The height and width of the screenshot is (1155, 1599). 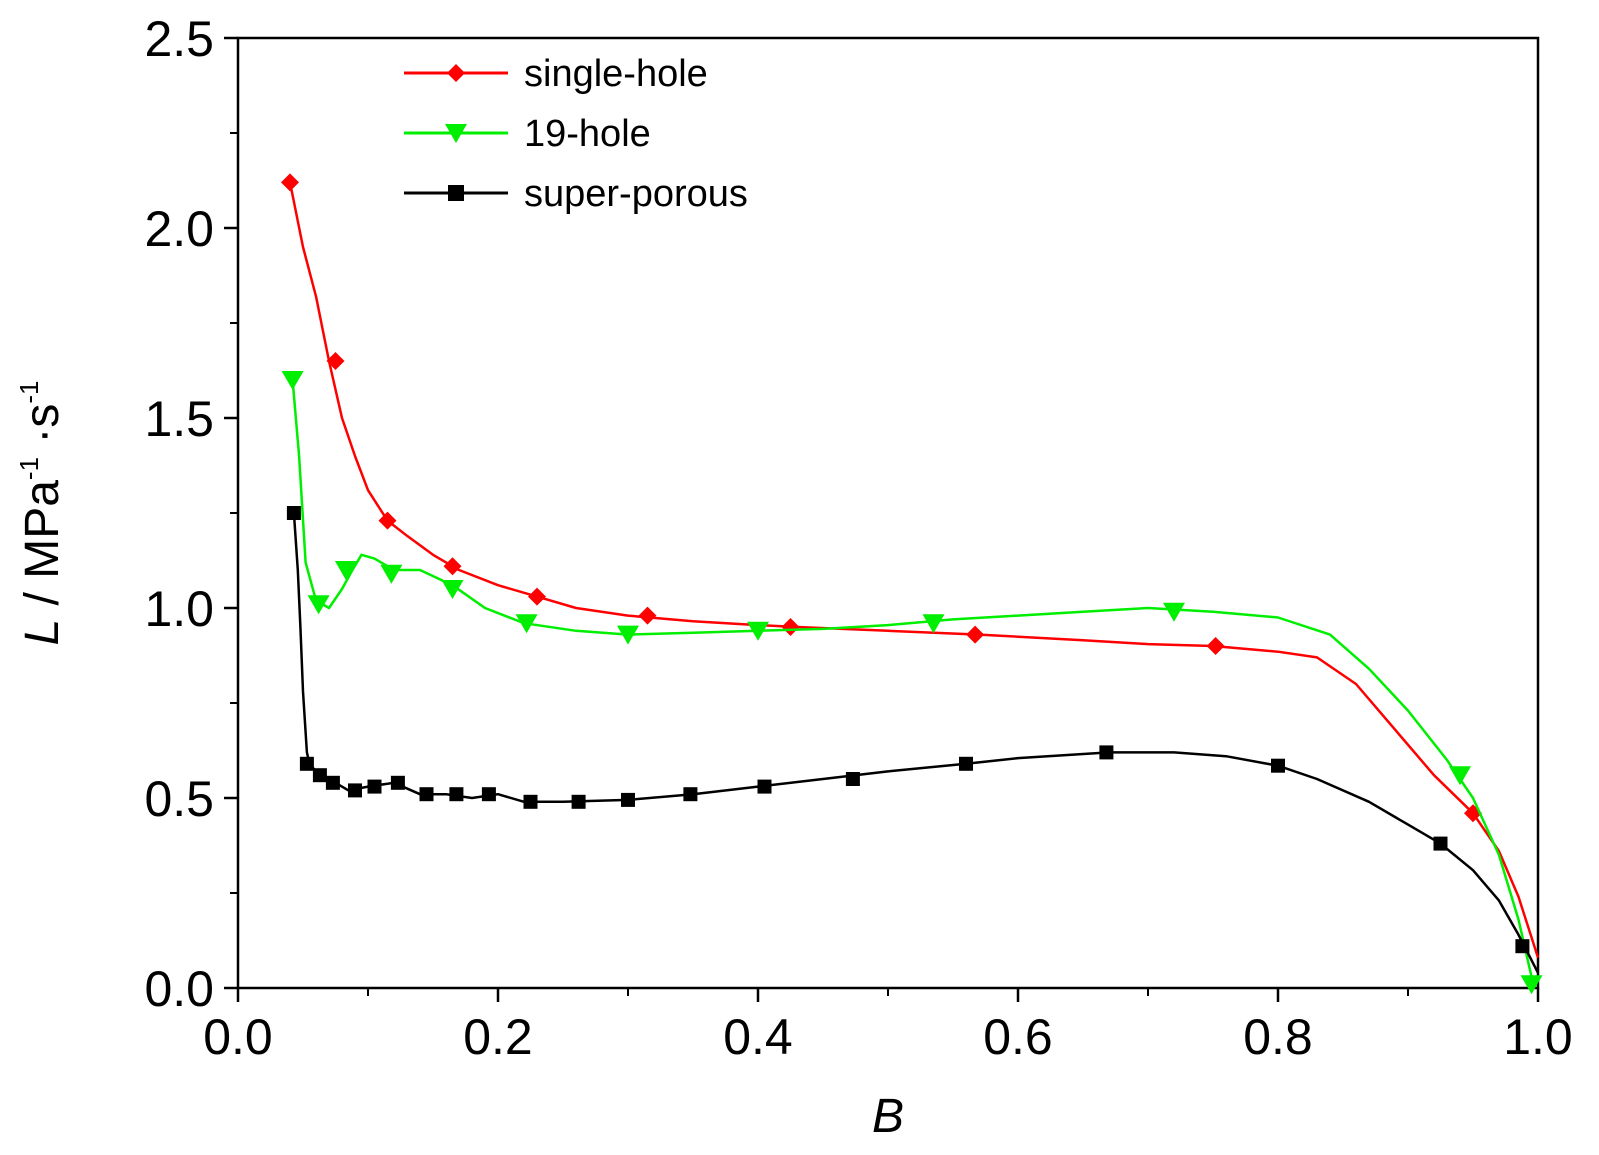 I want to click on y-tick-label: 2.0, so click(x=179, y=229).